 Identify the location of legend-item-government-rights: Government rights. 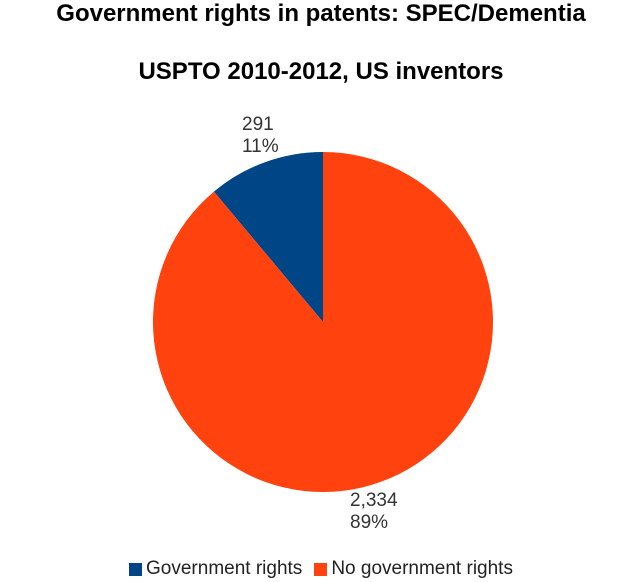
(215, 569).